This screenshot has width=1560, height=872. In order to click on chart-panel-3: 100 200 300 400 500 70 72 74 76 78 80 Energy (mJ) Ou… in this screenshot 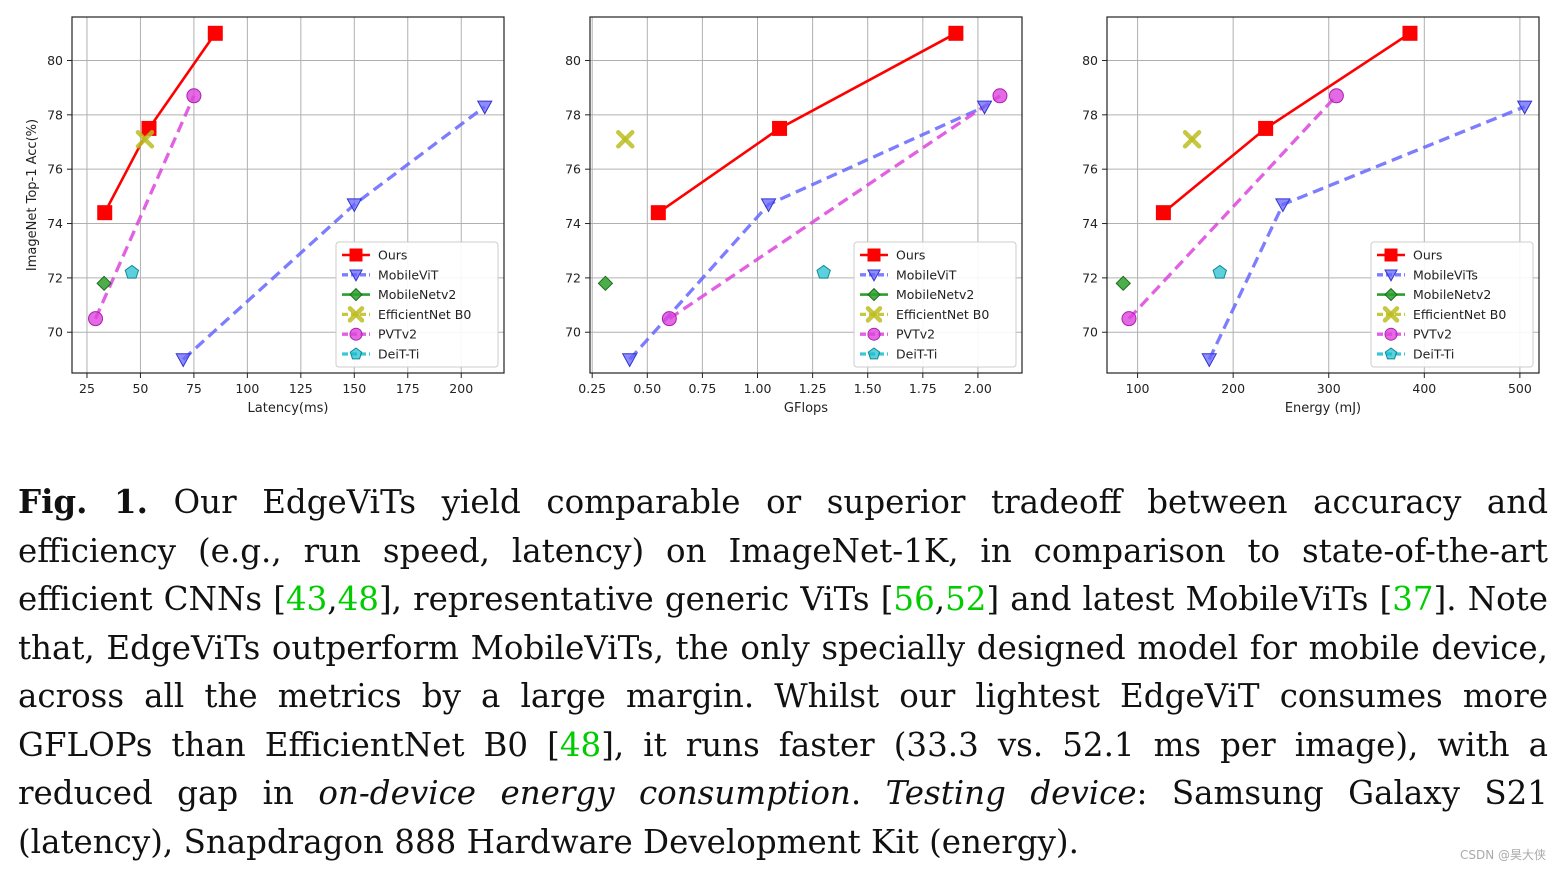, I will do `click(1311, 216)`.